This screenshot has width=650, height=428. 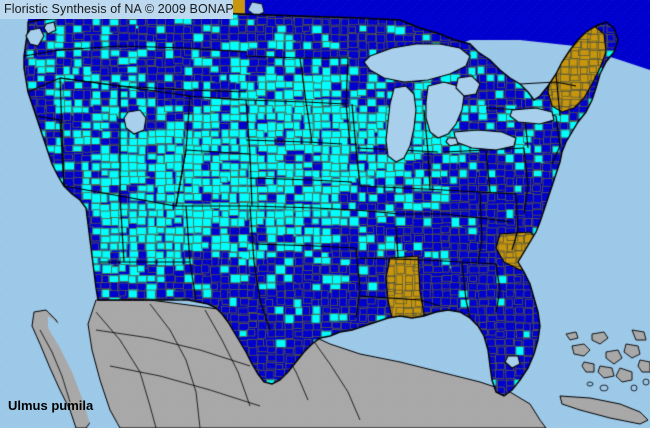 What do you see at coordinates (51, 405) in the screenshot?
I see `species-name-label: Ulmus pumila` at bounding box center [51, 405].